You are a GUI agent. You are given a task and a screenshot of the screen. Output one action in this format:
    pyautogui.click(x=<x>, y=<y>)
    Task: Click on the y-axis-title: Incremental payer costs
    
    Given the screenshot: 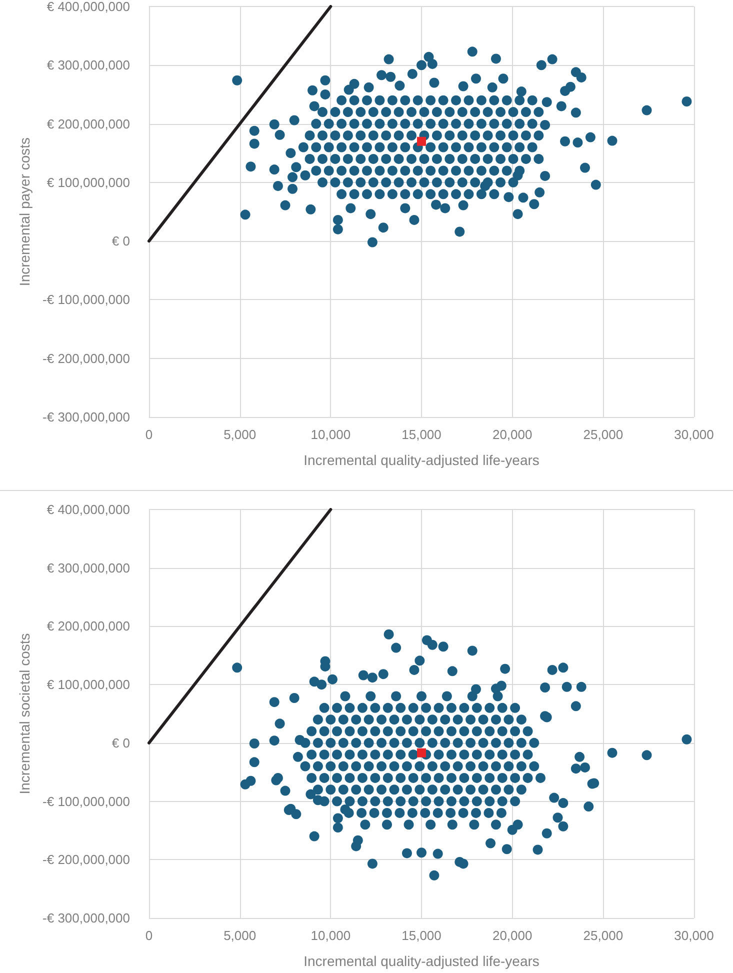 What is the action you would take?
    pyautogui.click(x=24, y=211)
    